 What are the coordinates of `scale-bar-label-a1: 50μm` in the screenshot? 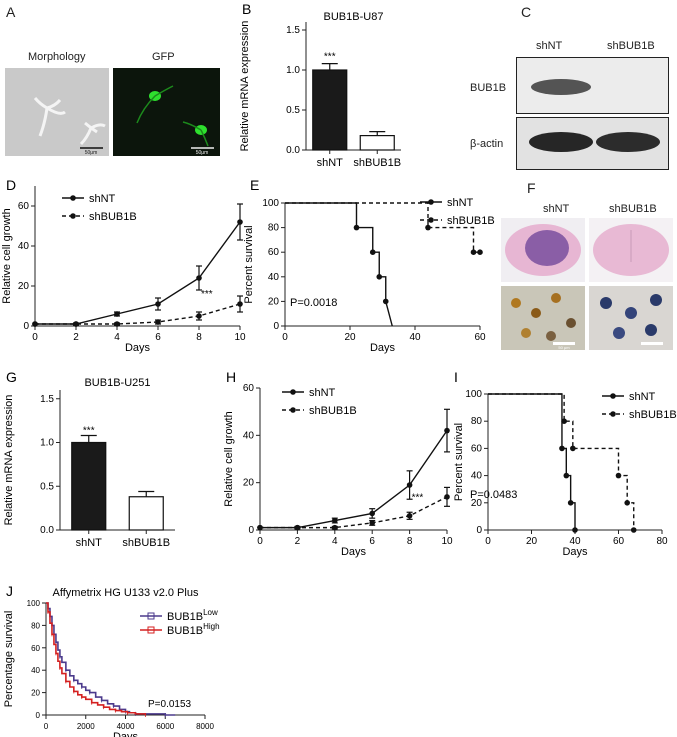 It's located at (91, 153).